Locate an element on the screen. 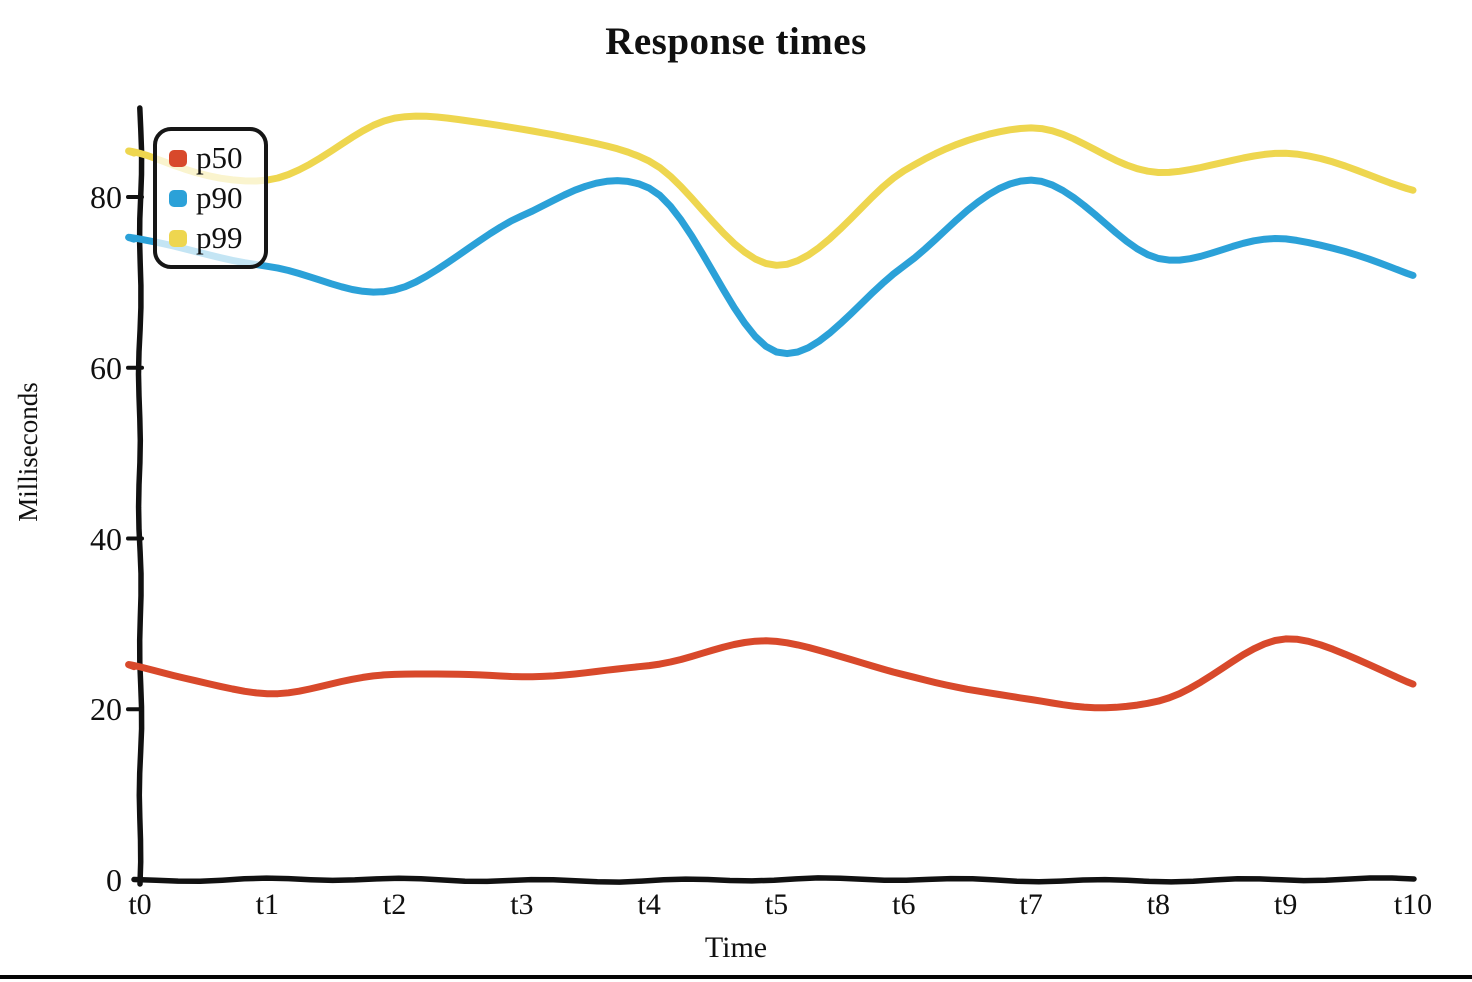 This screenshot has width=1472, height=982. legend-label-p99: p99 is located at coordinates (219, 237).